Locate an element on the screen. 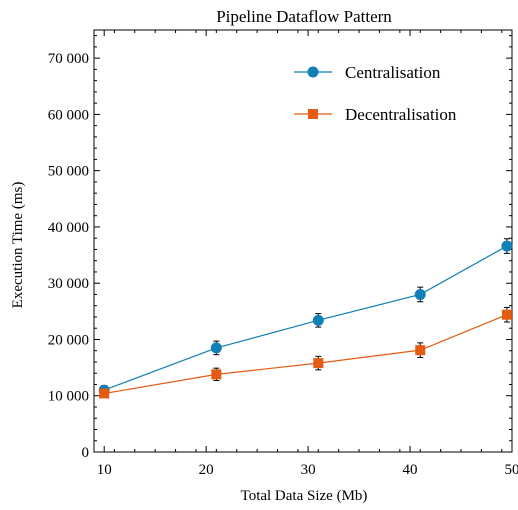  x-tick-label: 50 is located at coordinates (511, 470).